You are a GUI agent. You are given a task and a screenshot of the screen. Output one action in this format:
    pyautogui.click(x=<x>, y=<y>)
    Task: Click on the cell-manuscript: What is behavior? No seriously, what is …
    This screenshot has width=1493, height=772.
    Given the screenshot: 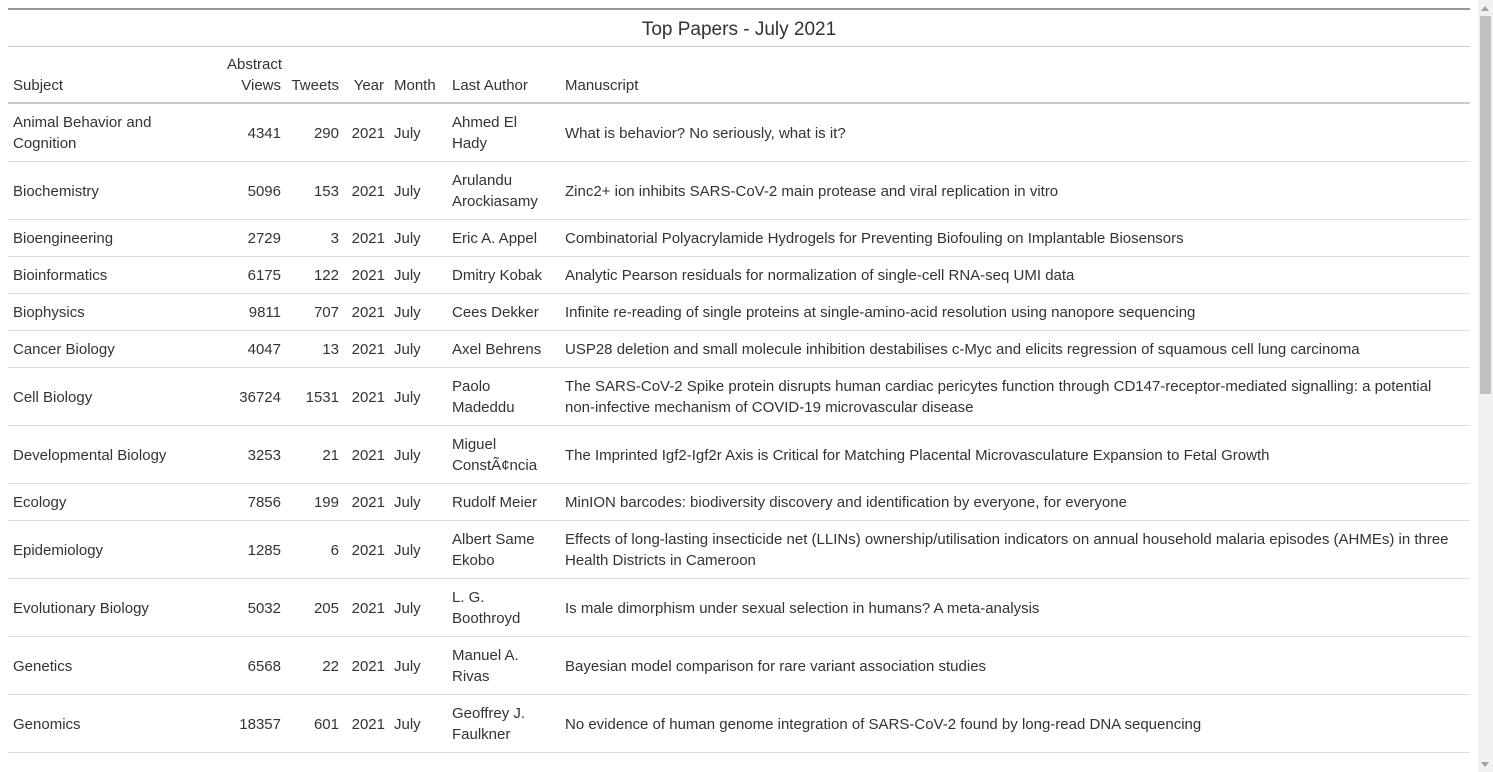 What is the action you would take?
    pyautogui.click(x=1015, y=132)
    